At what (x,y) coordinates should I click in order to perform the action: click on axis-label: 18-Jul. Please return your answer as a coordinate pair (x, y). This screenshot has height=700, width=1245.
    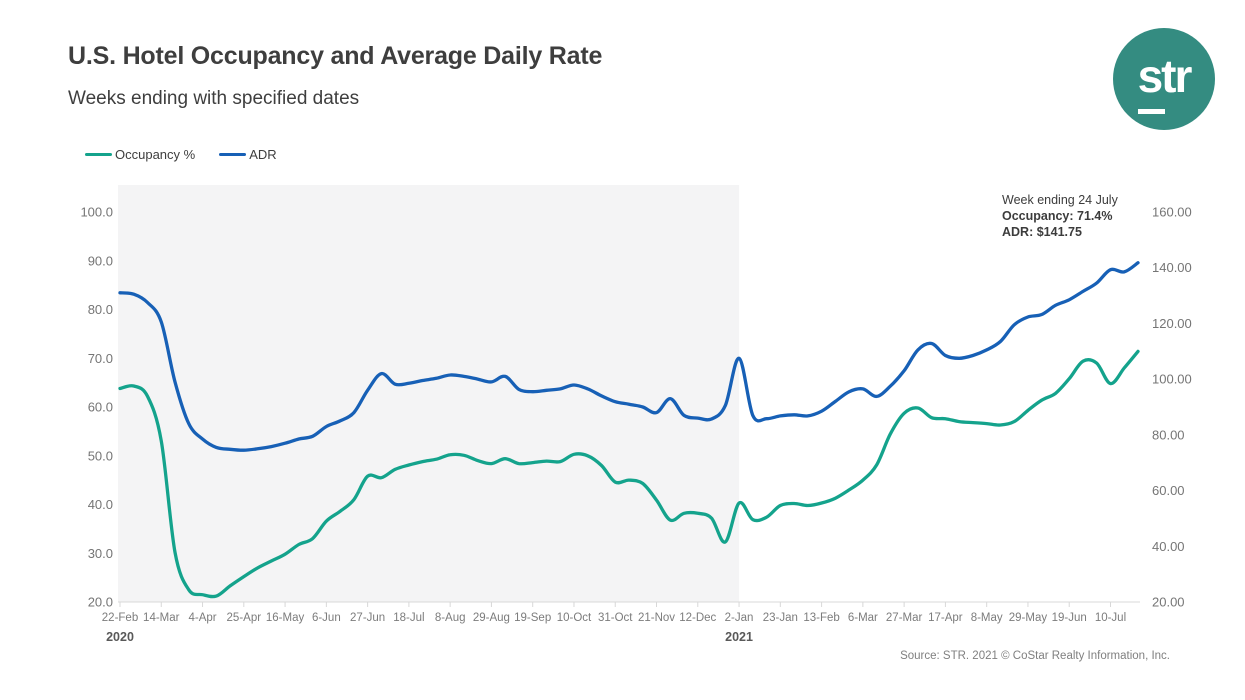
    Looking at the image, I should click on (408, 618).